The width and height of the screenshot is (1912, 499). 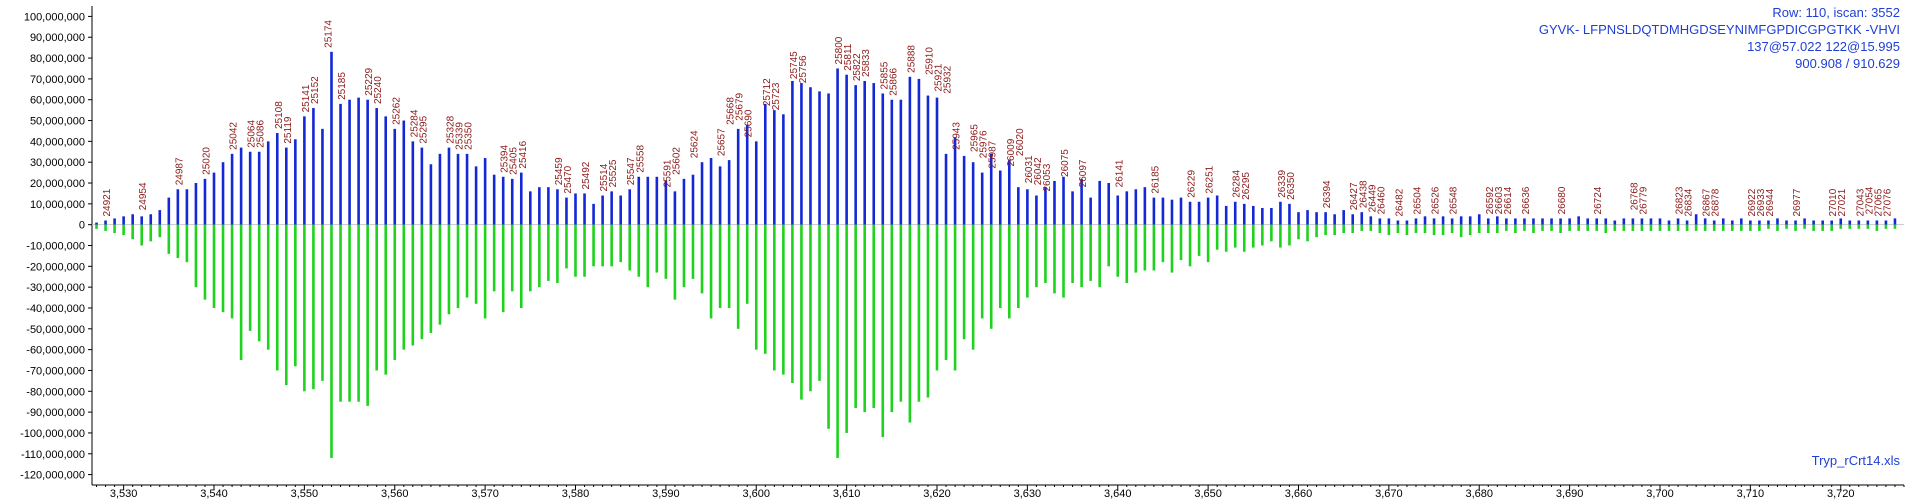 What do you see at coordinates (1860, 202) in the screenshot?
I see `peak-label: 27043` at bounding box center [1860, 202].